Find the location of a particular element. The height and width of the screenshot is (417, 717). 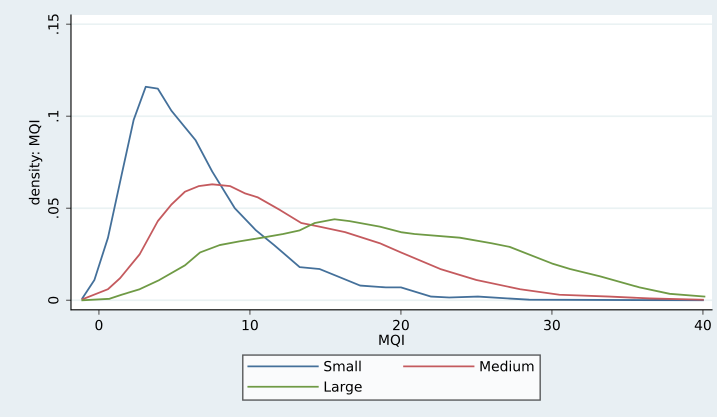

x-tick-label: 40 is located at coordinates (702, 325).